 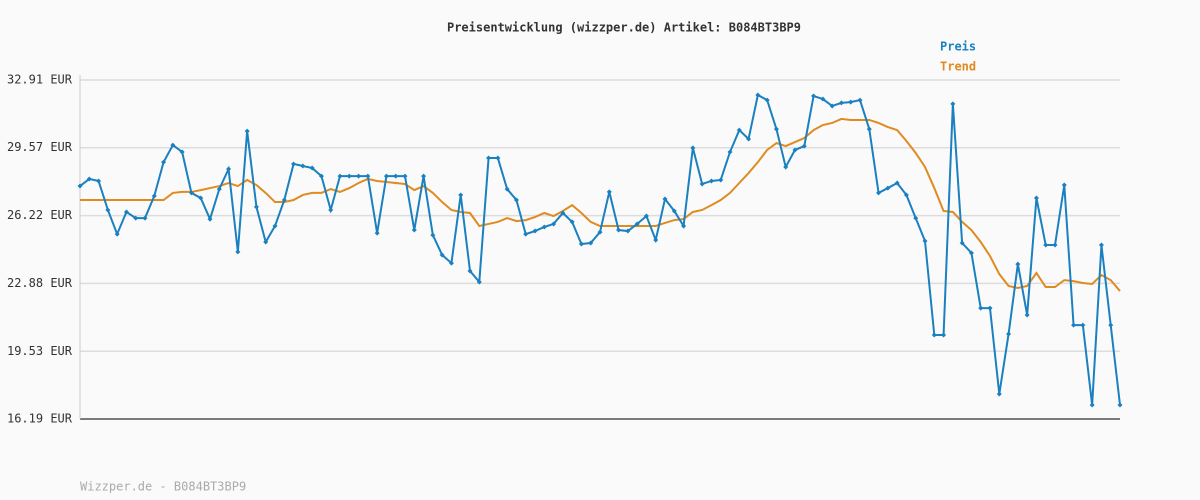 What do you see at coordinates (40, 351) in the screenshot?
I see `y-tick-label: 19.53 EUR` at bounding box center [40, 351].